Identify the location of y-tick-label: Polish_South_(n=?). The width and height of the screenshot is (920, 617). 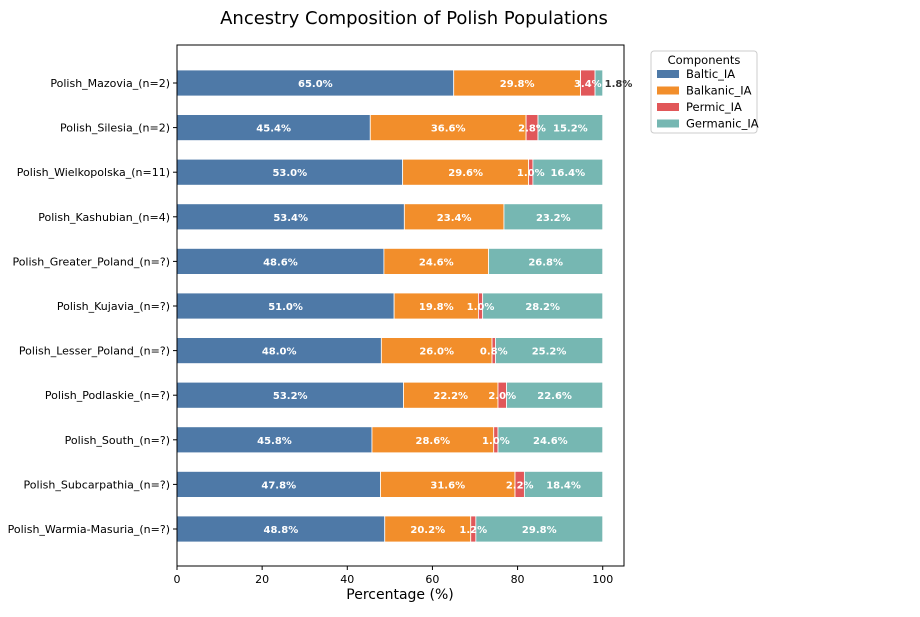
(117, 440).